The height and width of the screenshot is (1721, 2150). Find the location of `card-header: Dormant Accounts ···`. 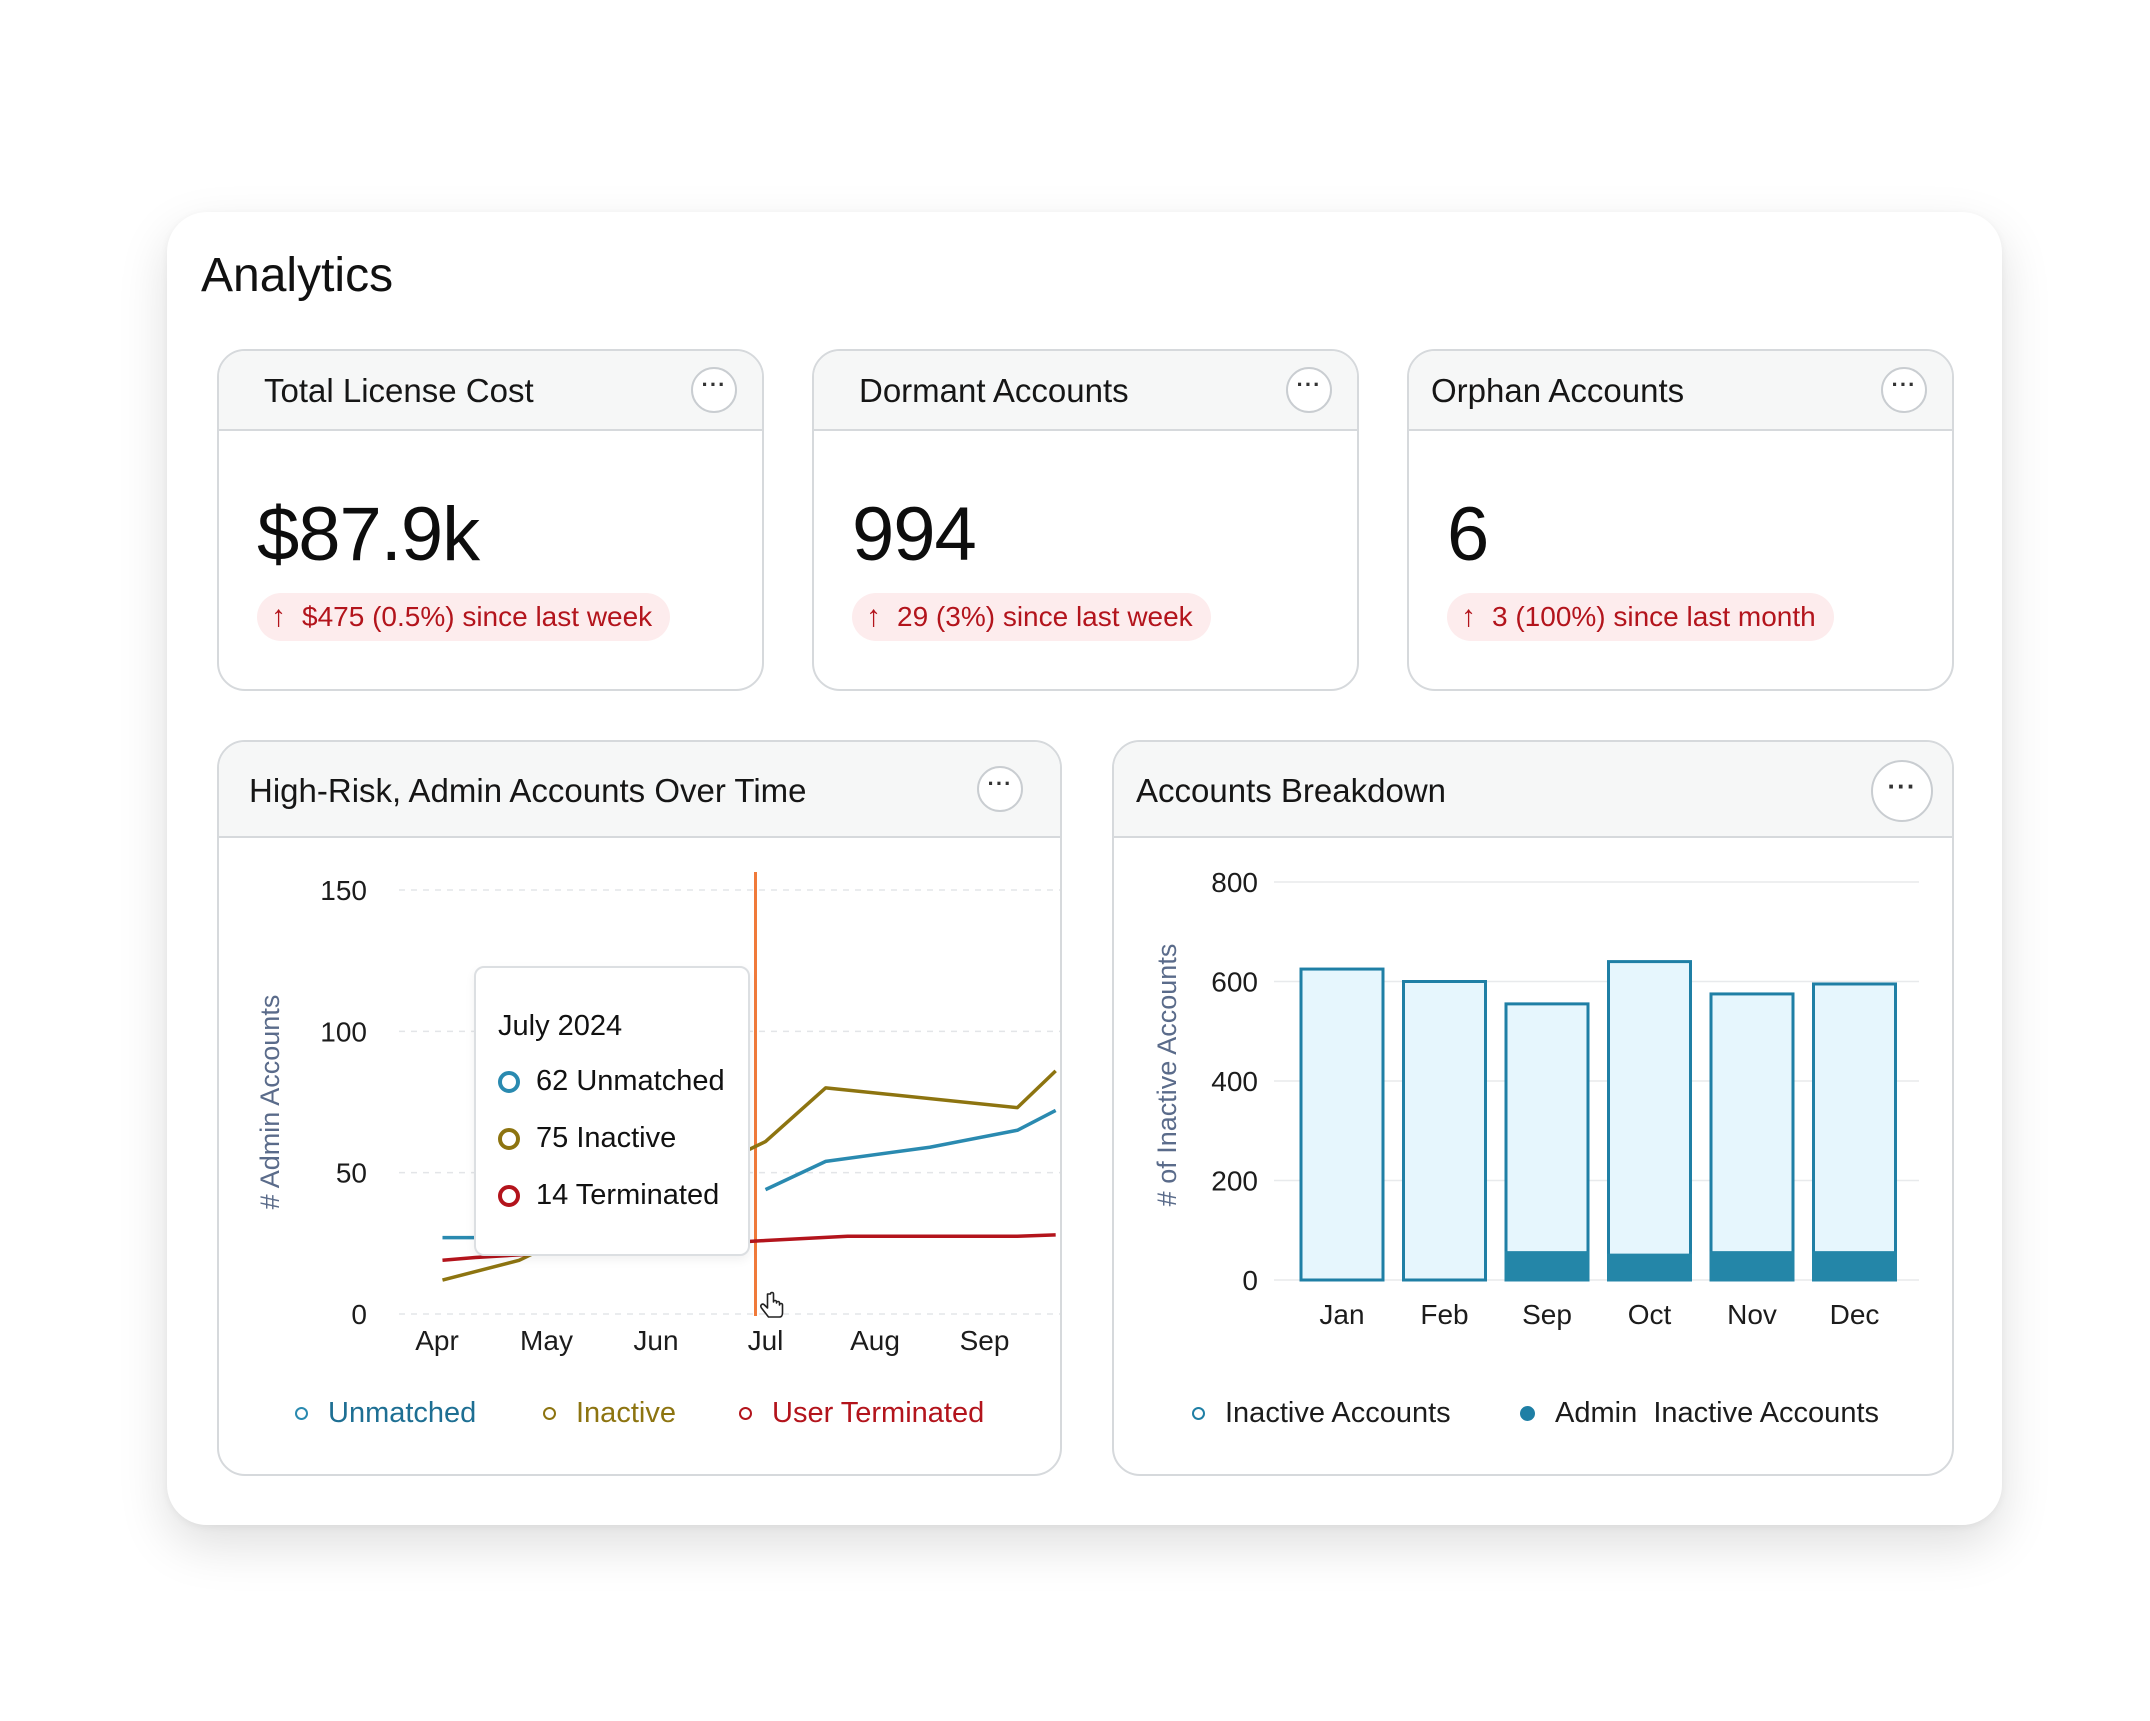

card-header: Dormant Accounts ··· is located at coordinates (1085, 391).